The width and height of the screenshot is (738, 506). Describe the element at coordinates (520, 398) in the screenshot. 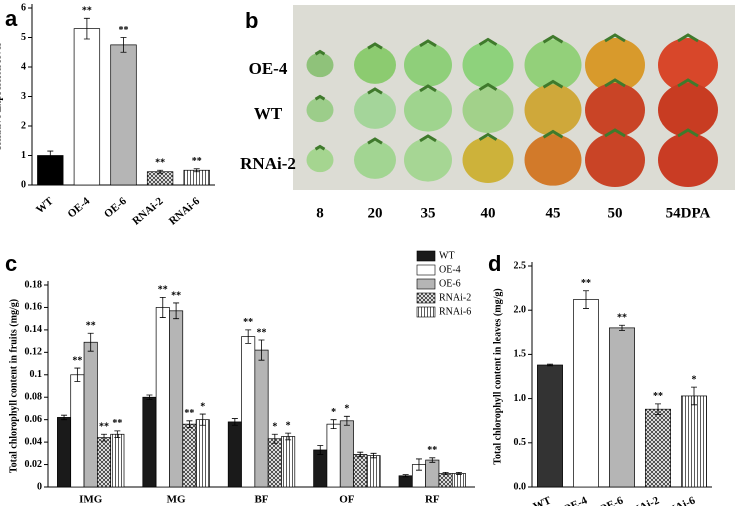

I see `y-tick-label: 1.0` at that location.